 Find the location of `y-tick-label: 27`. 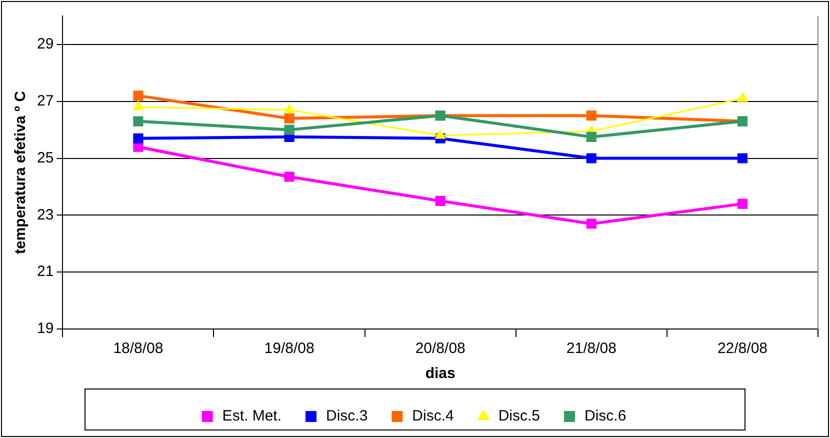

y-tick-label: 27 is located at coordinates (45, 101).